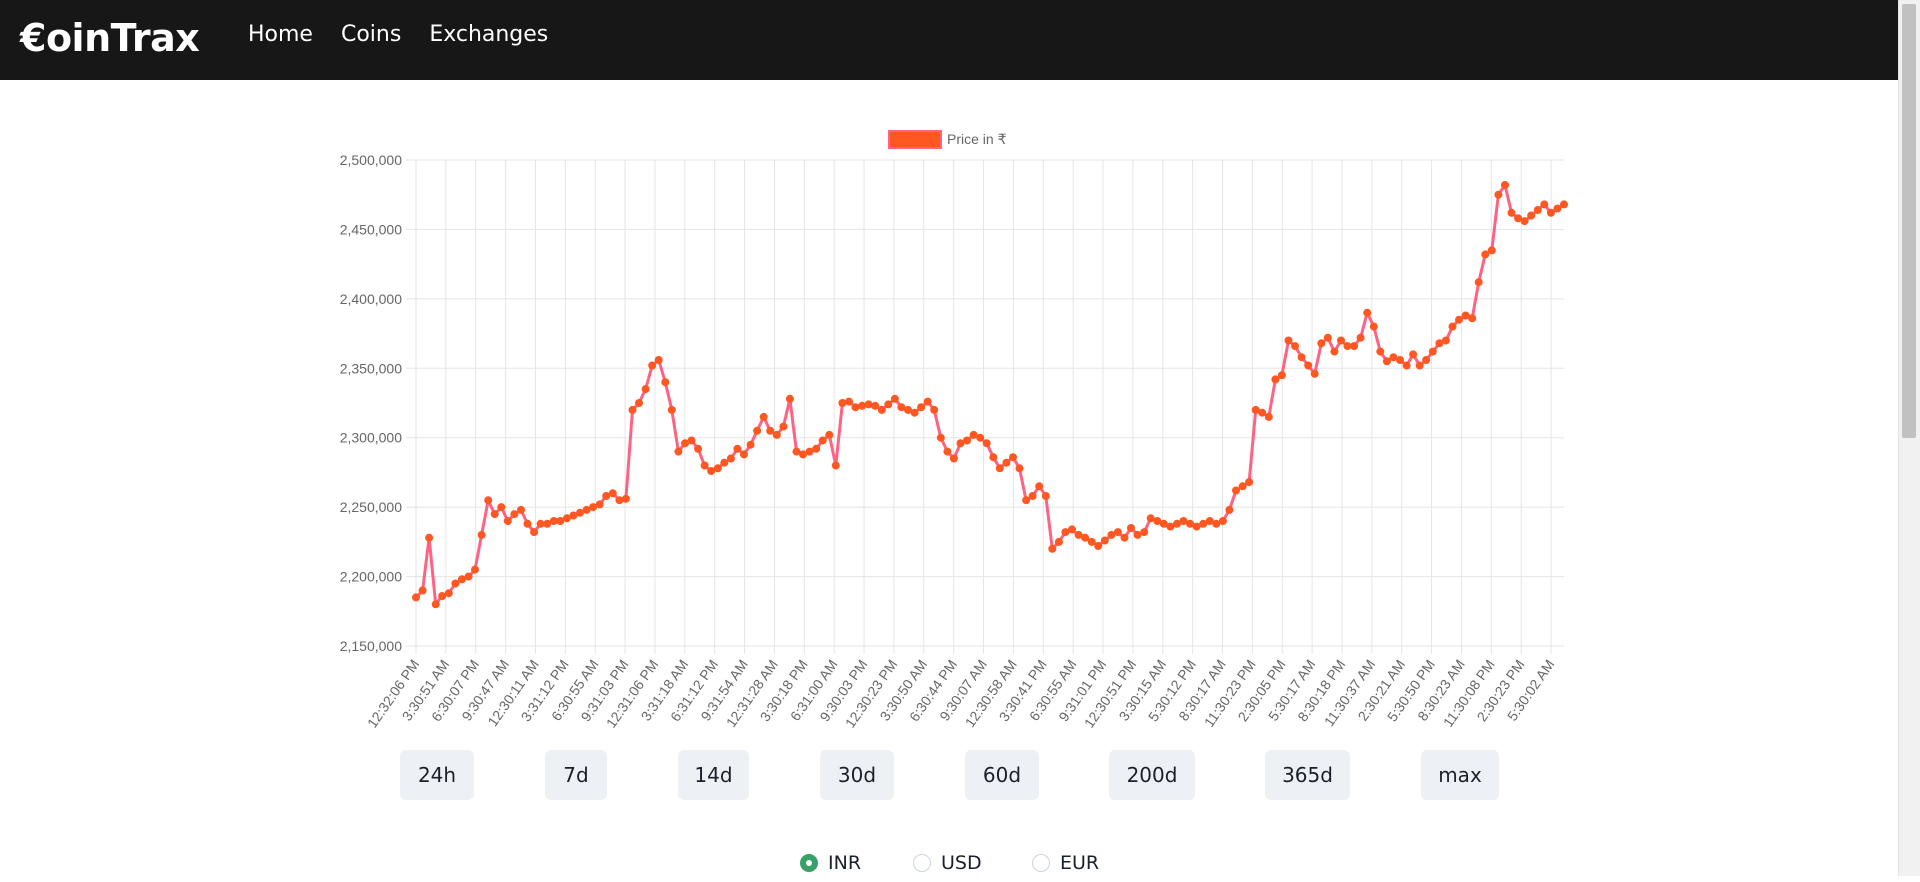 The height and width of the screenshot is (882, 1920). What do you see at coordinates (437, 775) in the screenshot?
I see `range-button-24h: 24h` at bounding box center [437, 775].